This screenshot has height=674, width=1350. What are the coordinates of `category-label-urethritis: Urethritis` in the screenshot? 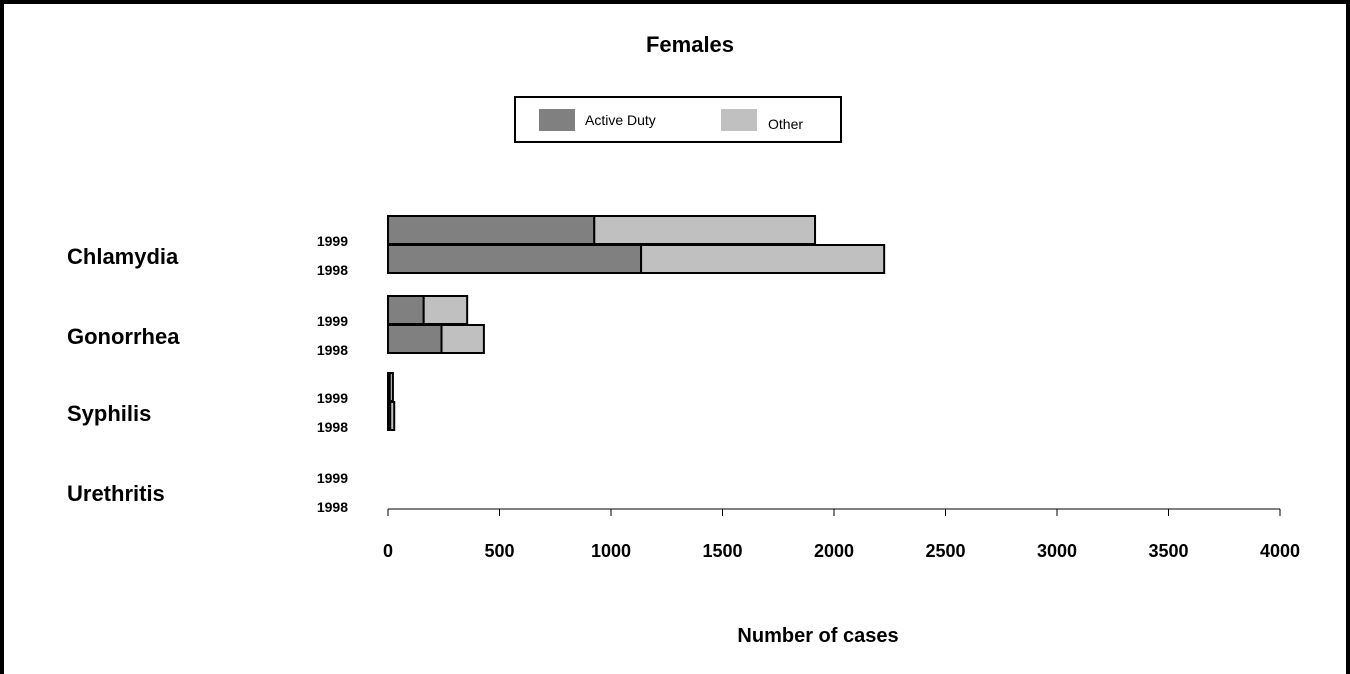 It's located at (116, 493).